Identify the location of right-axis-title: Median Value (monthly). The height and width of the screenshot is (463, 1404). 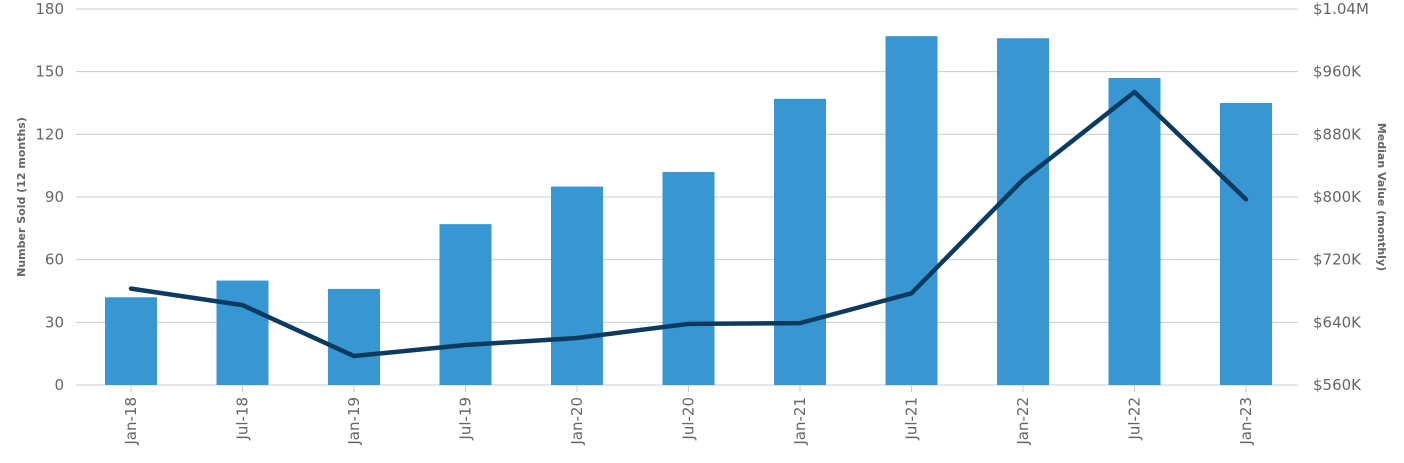
(1381, 197).